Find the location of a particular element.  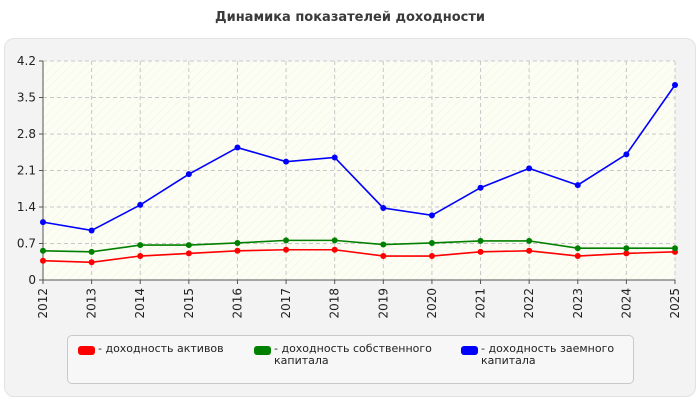

y-tick-label: 1.4 is located at coordinates (26, 207).